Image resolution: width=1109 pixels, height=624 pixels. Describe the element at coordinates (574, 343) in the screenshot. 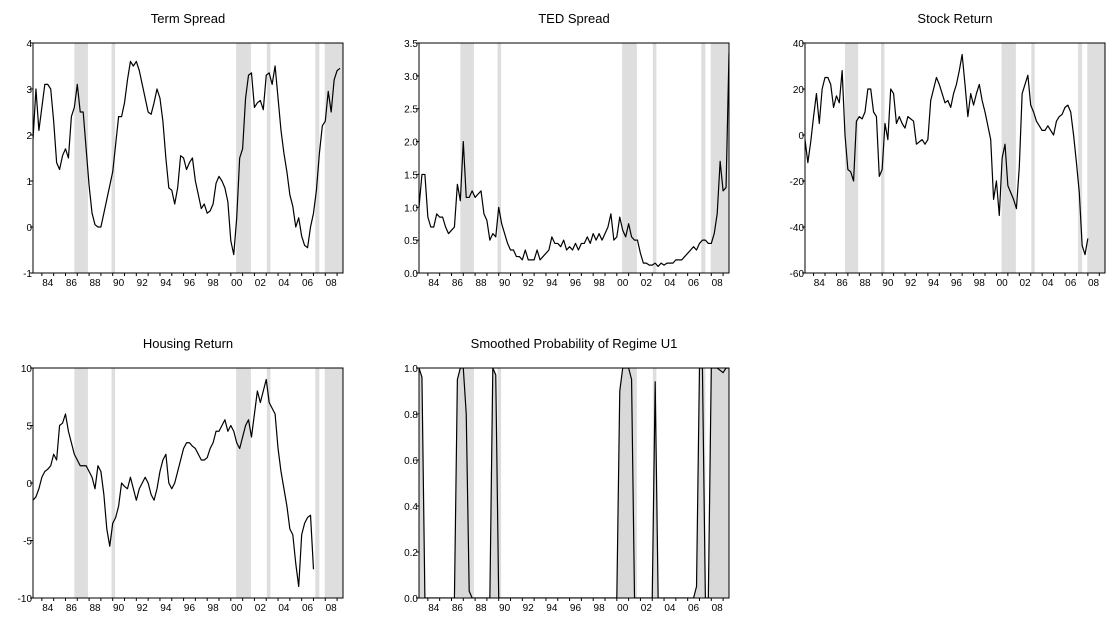

I see `chart-title: Smoothed Probability of Regime U1` at that location.